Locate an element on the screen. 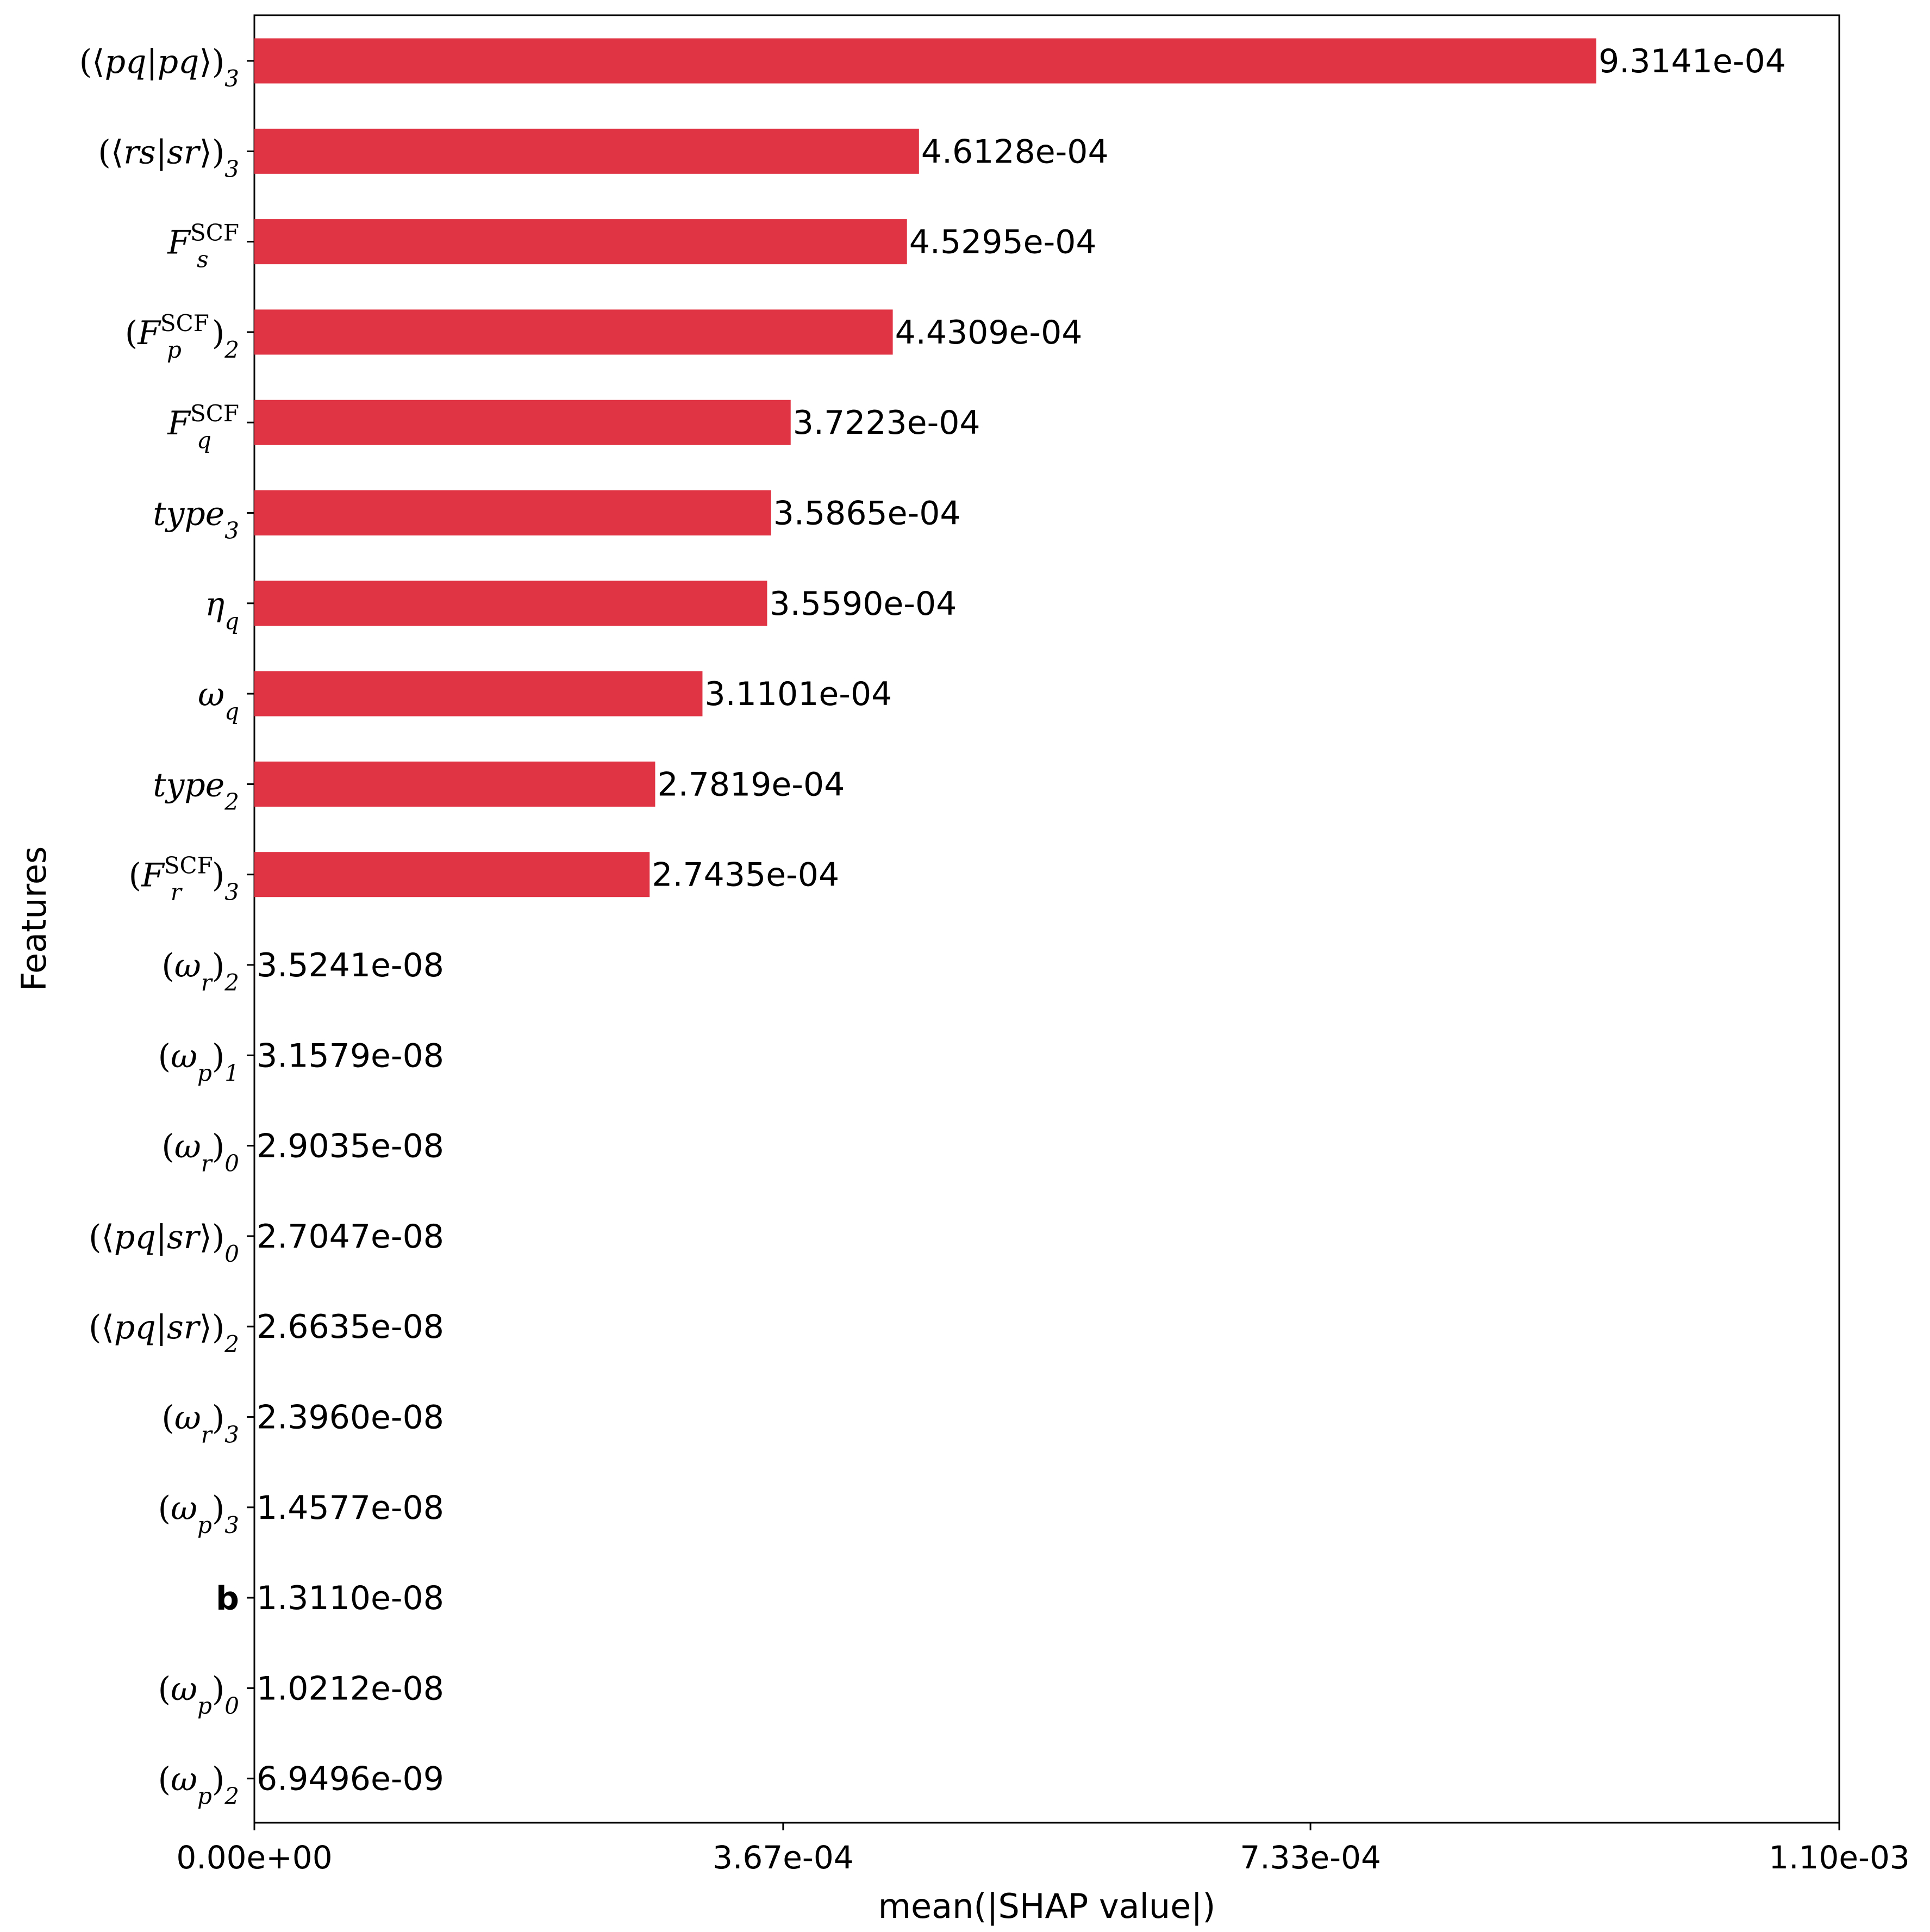 This screenshot has width=1930, height=1932. y-axis-title: Features is located at coordinates (34, 919).